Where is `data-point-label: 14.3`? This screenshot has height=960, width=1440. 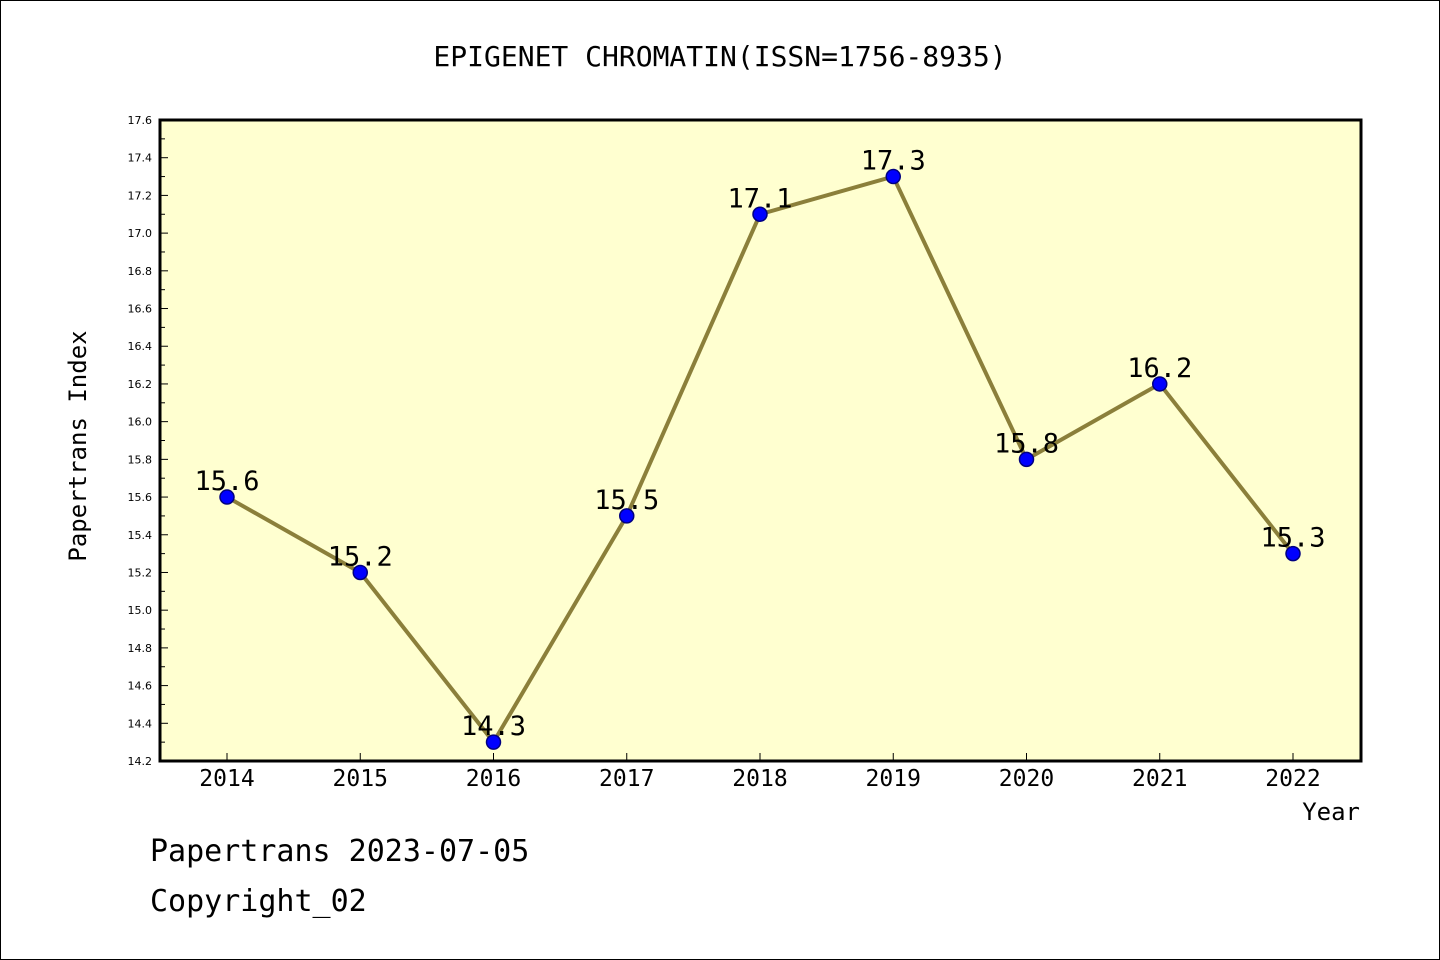 data-point-label: 14.3 is located at coordinates (493, 726).